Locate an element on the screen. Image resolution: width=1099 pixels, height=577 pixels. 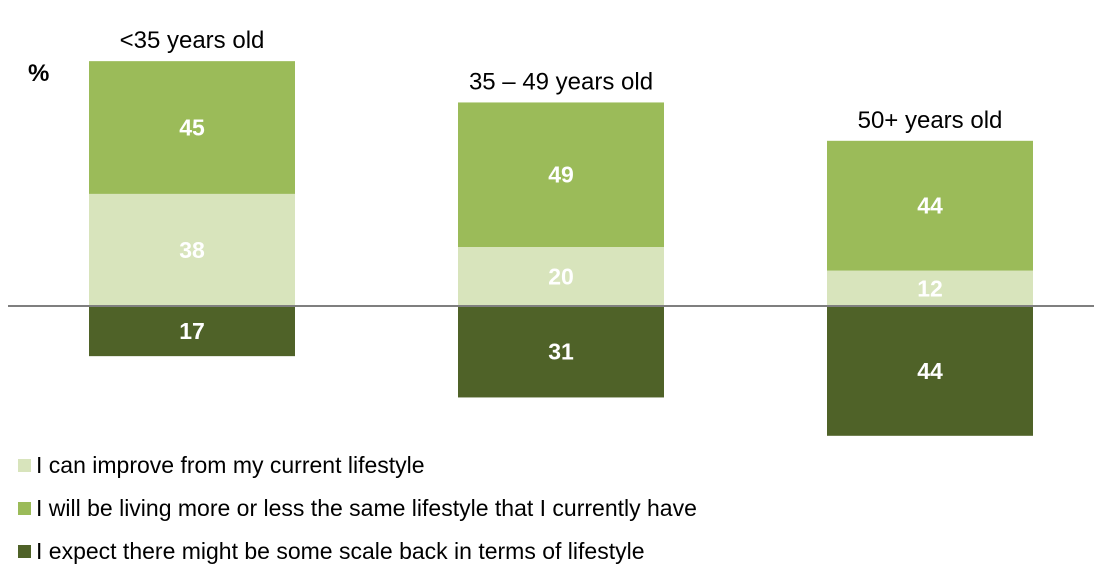
category-label-35-years-old: <35 years old is located at coordinates (192, 40).